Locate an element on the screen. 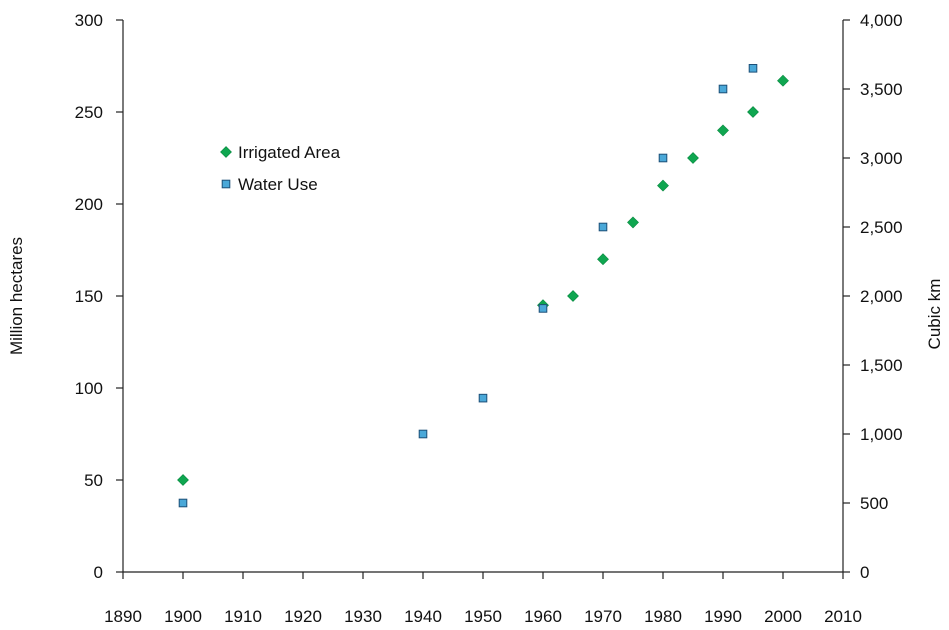 This screenshot has height=630, width=949. y-tick-label-right: 3,000 is located at coordinates (881, 158).